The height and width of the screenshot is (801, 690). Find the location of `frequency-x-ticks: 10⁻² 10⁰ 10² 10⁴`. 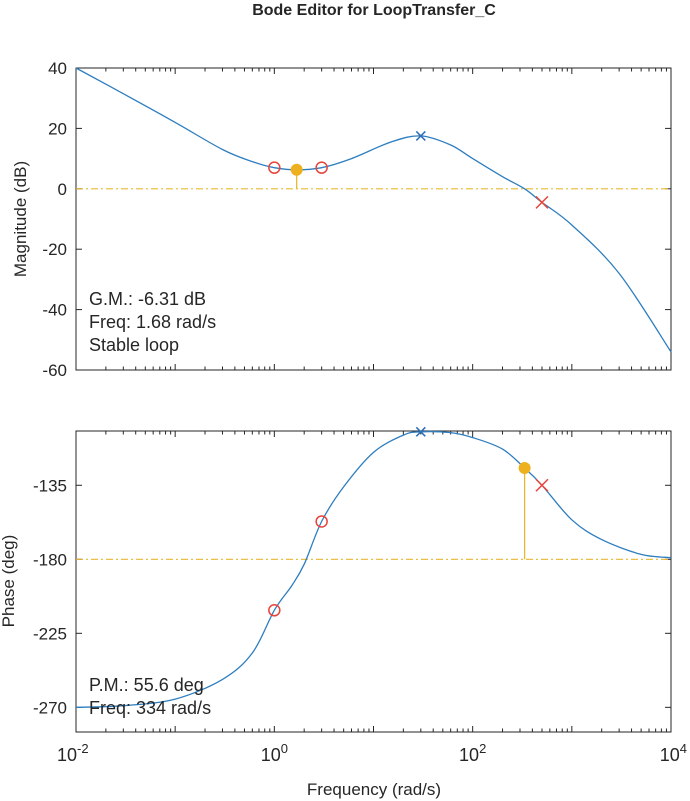

frequency-x-ticks: 10⁻² 10⁰ 10² 10⁴ is located at coordinates (372, 753).